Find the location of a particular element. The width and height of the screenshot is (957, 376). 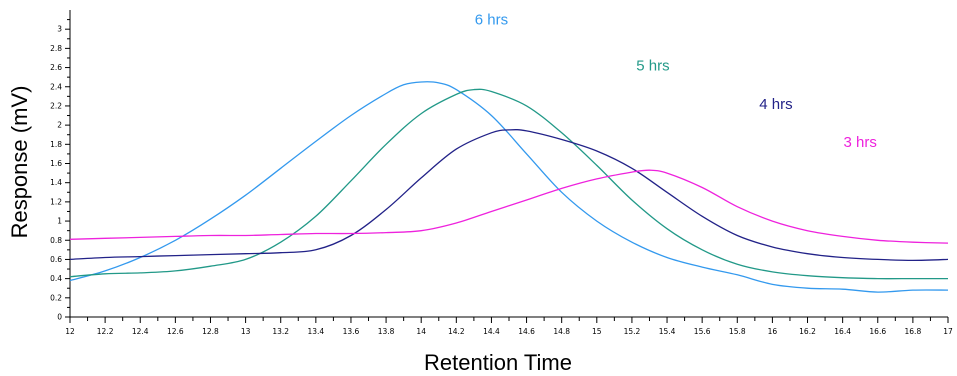

y-tick-label: 1.6 is located at coordinates (56, 163).